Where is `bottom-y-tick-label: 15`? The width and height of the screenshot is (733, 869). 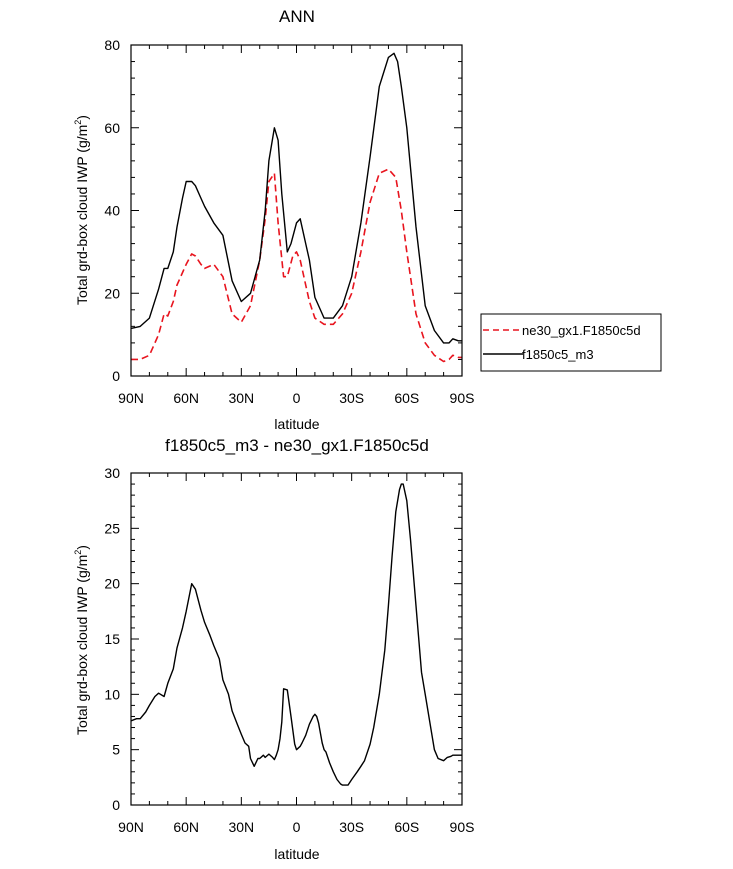
bottom-y-tick-label: 15 is located at coordinates (112, 639).